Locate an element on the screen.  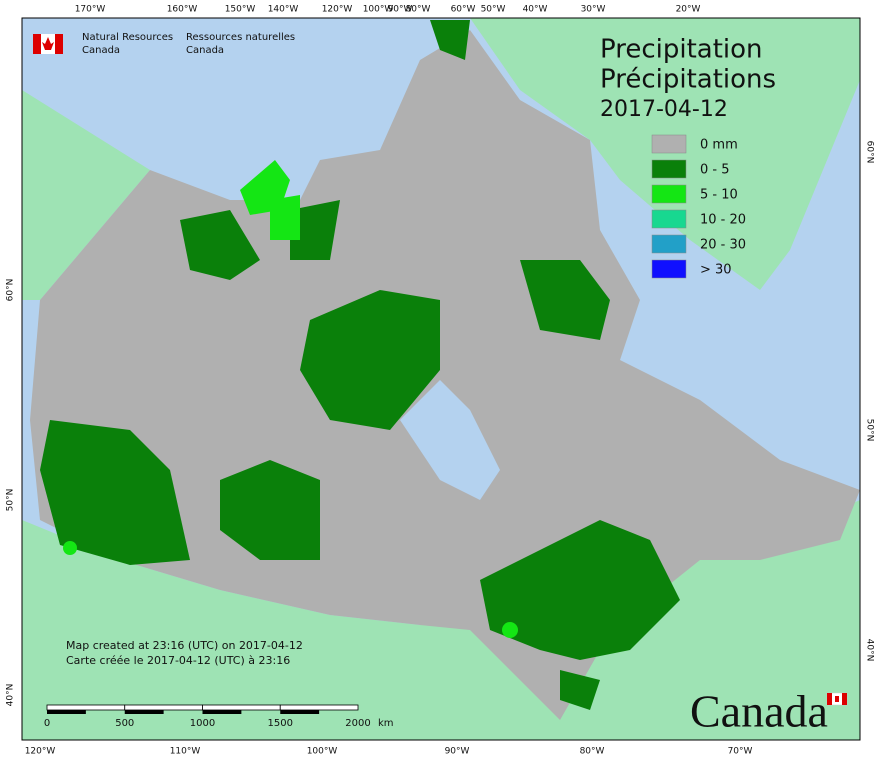
country-fr: Canada is located at coordinates (205, 50).